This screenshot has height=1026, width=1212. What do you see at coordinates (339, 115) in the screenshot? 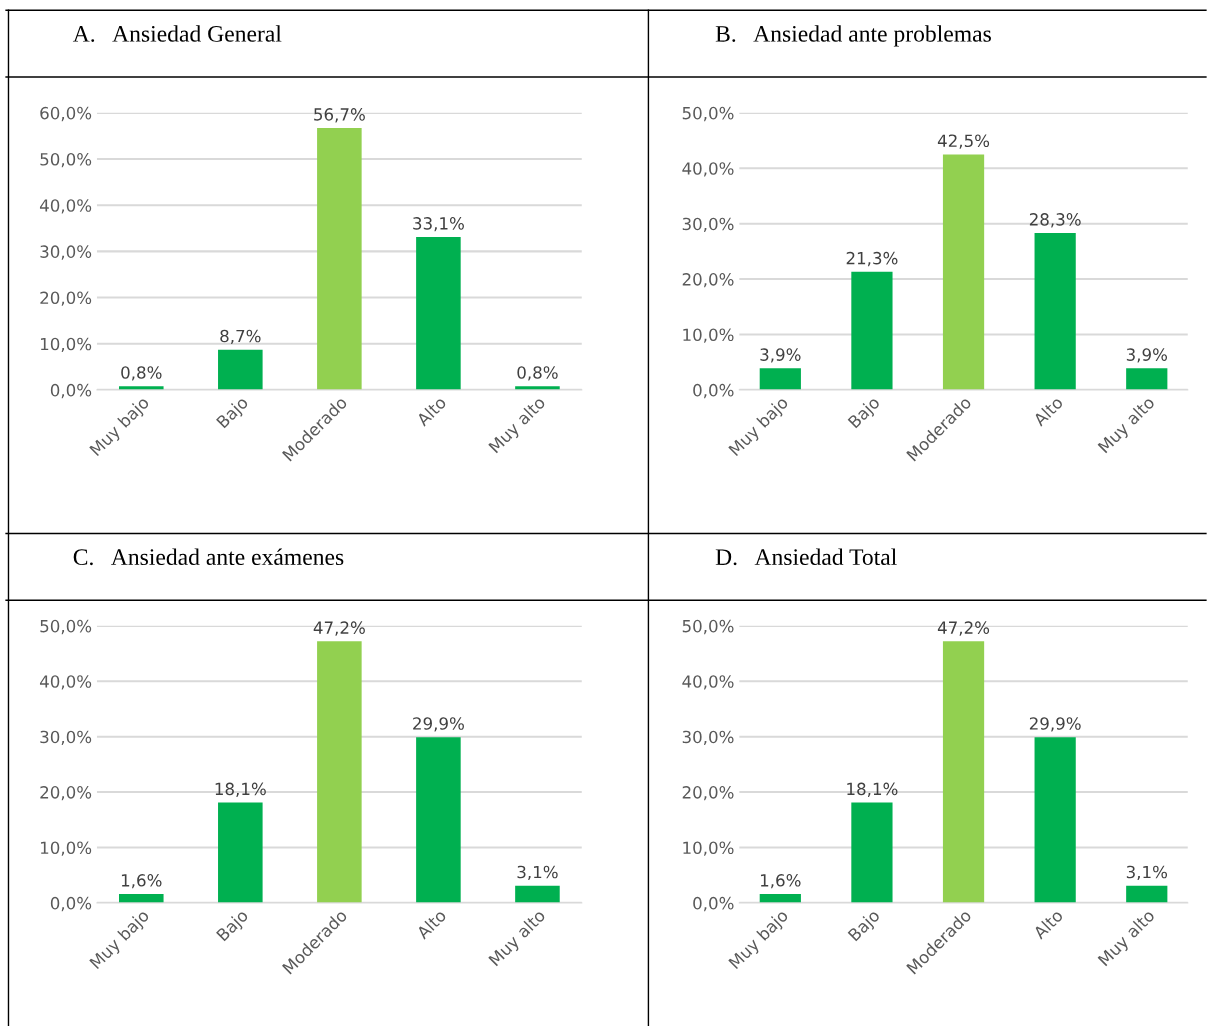
I see `data-label: 56,7%` at bounding box center [339, 115].